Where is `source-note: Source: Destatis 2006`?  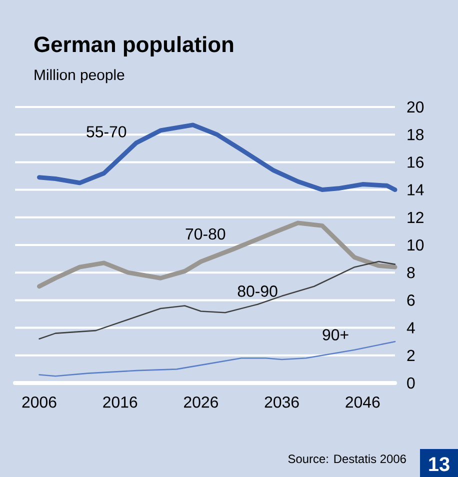 source-note: Source: Destatis 2006 is located at coordinates (347, 459).